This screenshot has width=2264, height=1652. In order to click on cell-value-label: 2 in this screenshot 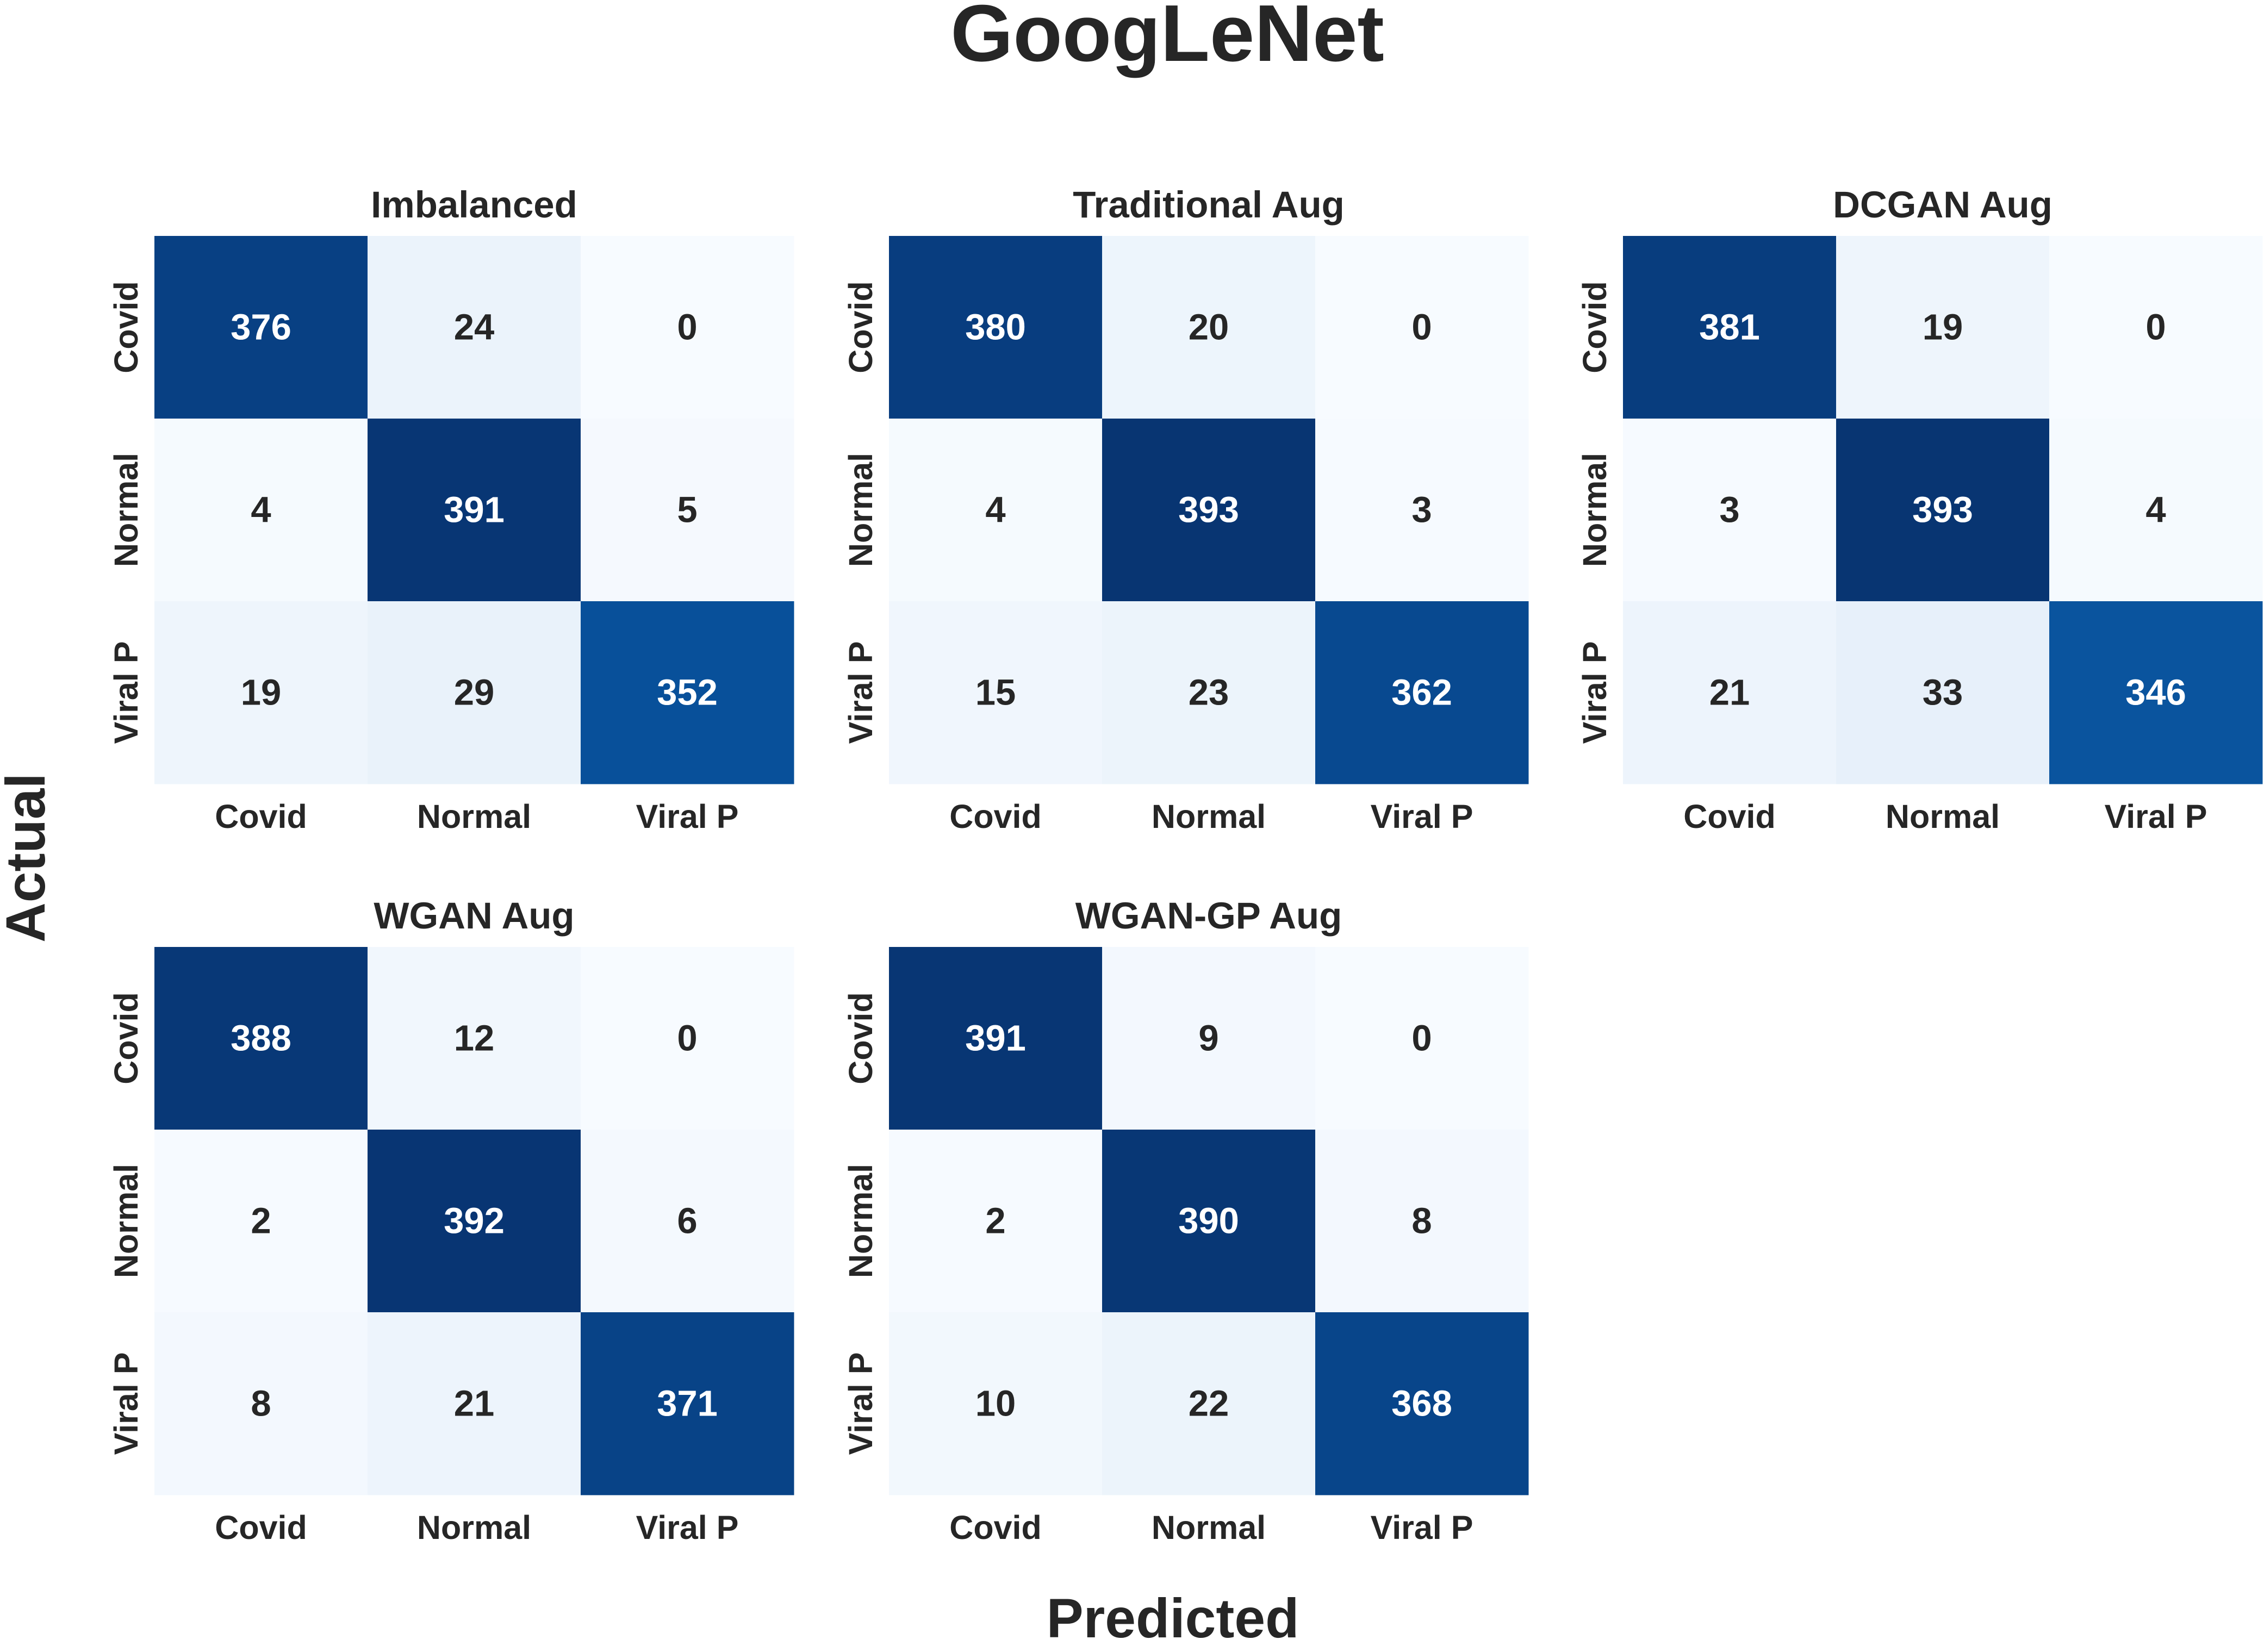, I will do `click(995, 1222)`.